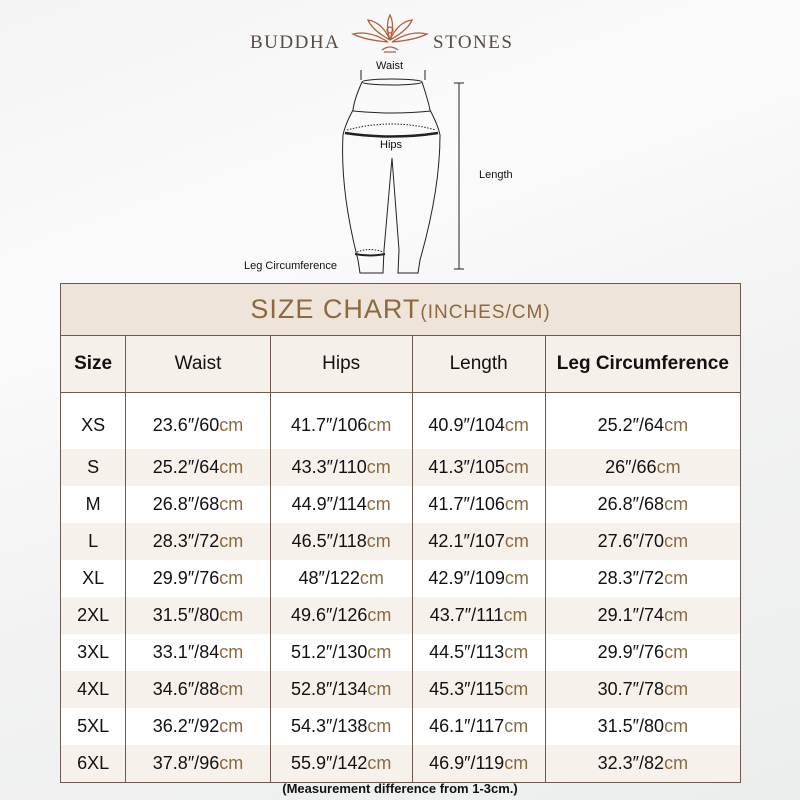 The height and width of the screenshot is (800, 800). What do you see at coordinates (93, 467) in the screenshot?
I see `size-cell: S` at bounding box center [93, 467].